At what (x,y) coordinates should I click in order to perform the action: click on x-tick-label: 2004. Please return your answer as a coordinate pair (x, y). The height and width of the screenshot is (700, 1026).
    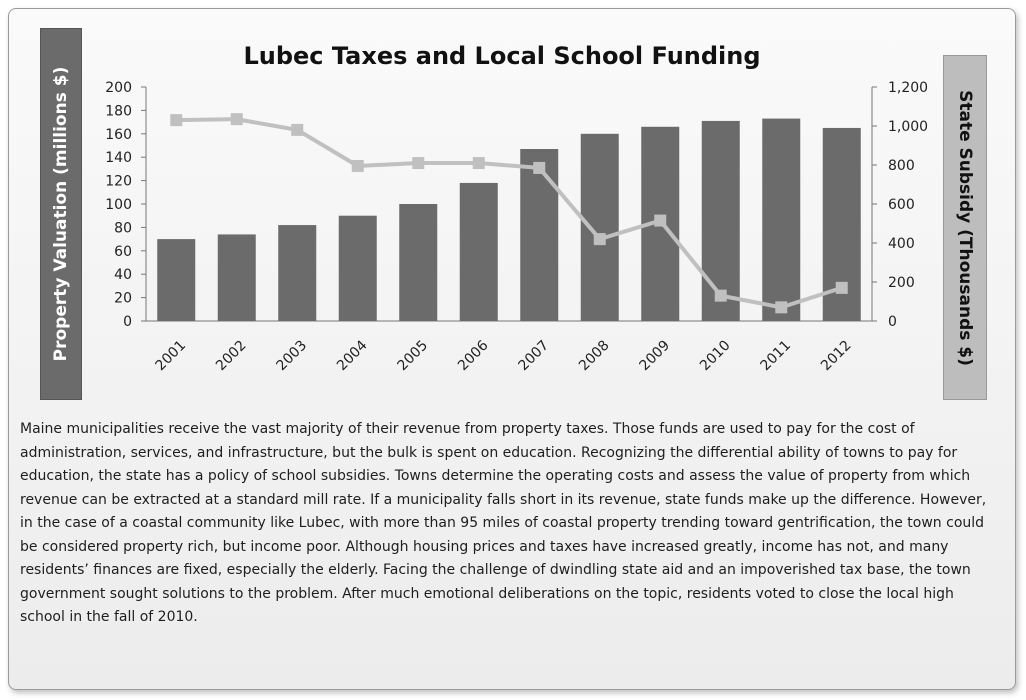
    Looking at the image, I should click on (352, 355).